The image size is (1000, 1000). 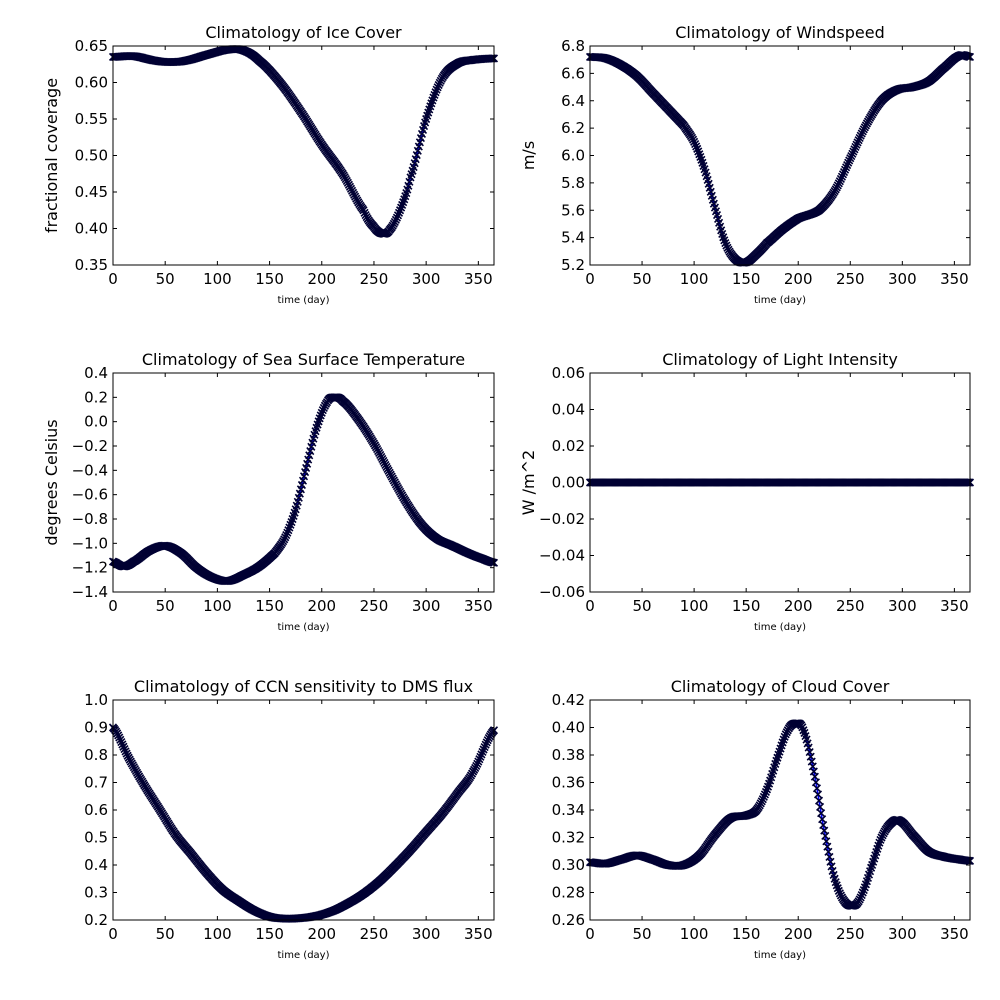 I want to click on y-tick-label: 5.4, so click(x=573, y=238).